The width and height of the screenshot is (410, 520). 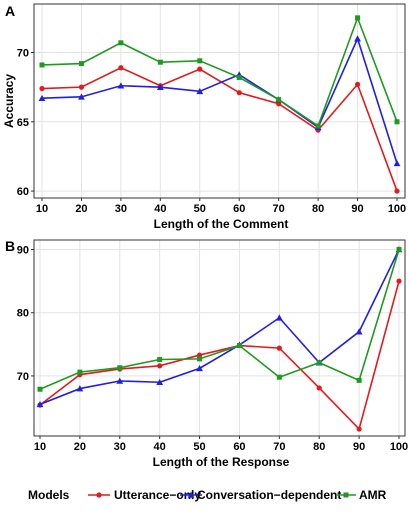 What do you see at coordinates (399, 447) in the screenshot?
I see `panel-b-x-tick-label-100: 100` at bounding box center [399, 447].